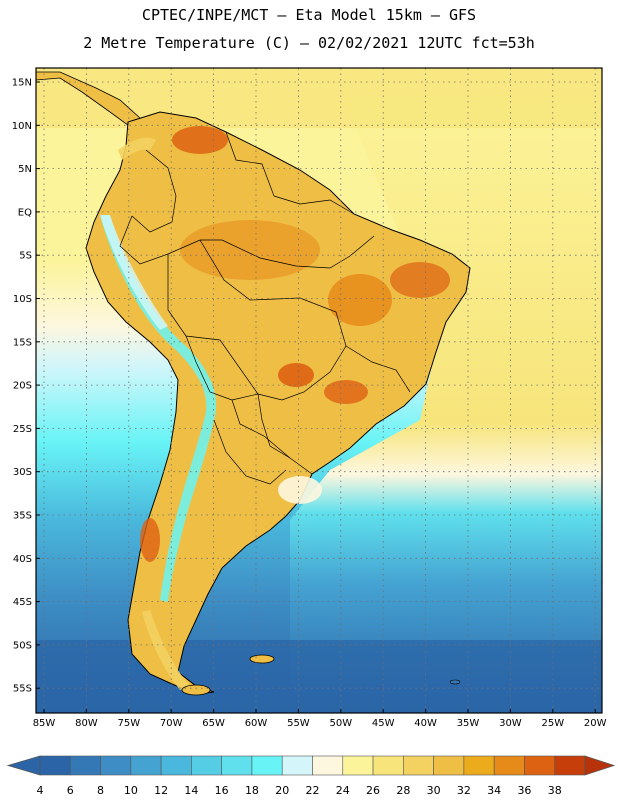  What do you see at coordinates (22, 602) in the screenshot?
I see `lat-label: 45S` at bounding box center [22, 602].